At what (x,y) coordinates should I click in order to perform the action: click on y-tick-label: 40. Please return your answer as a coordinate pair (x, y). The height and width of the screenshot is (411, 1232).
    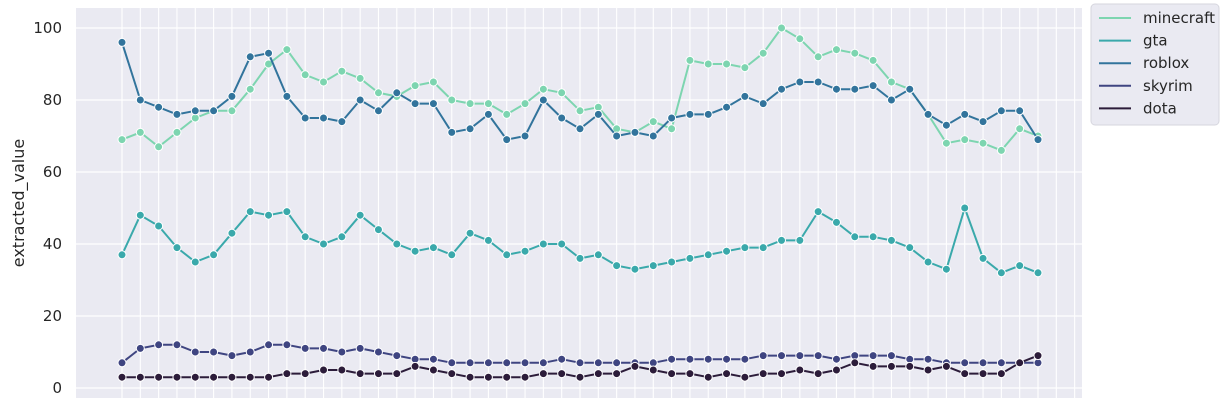
    Looking at the image, I should click on (52, 244).